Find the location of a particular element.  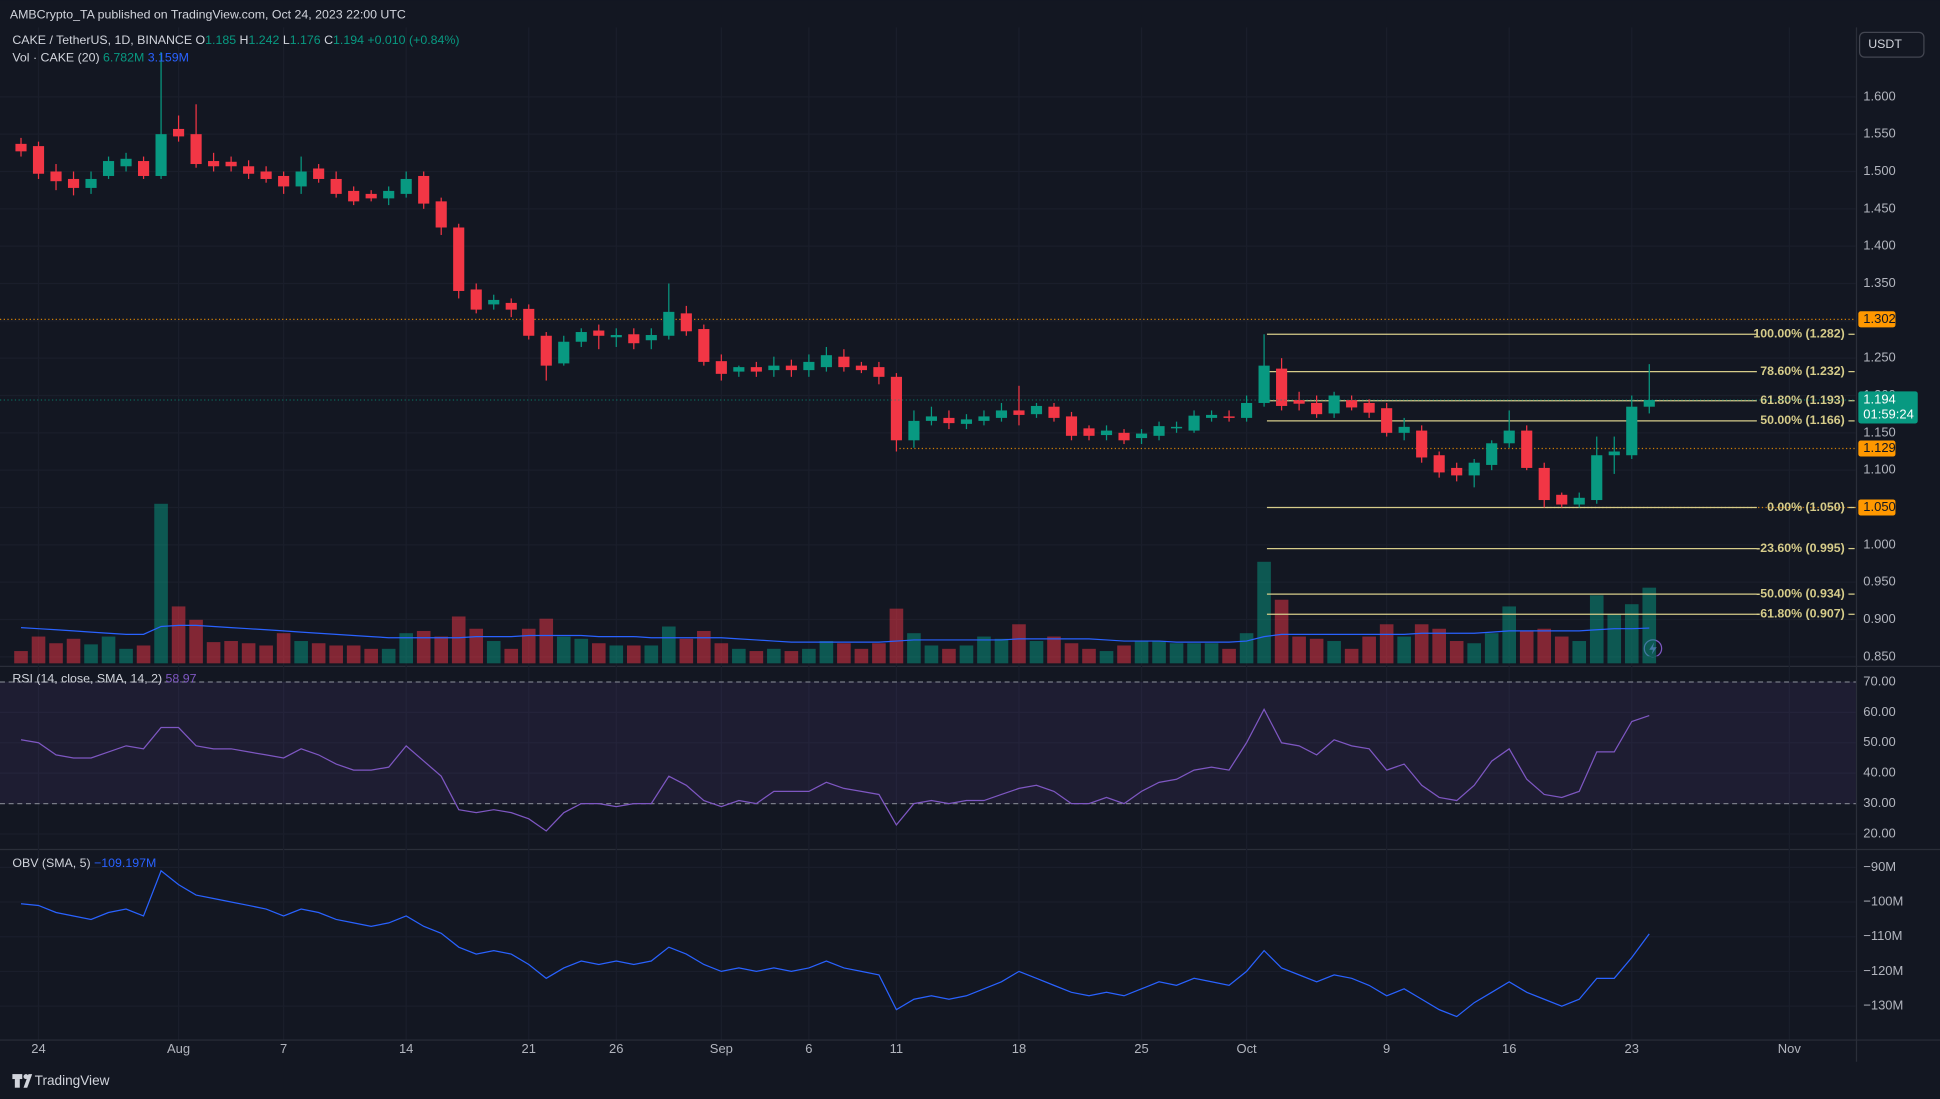

obv-value: −109.197M is located at coordinates (125, 863).